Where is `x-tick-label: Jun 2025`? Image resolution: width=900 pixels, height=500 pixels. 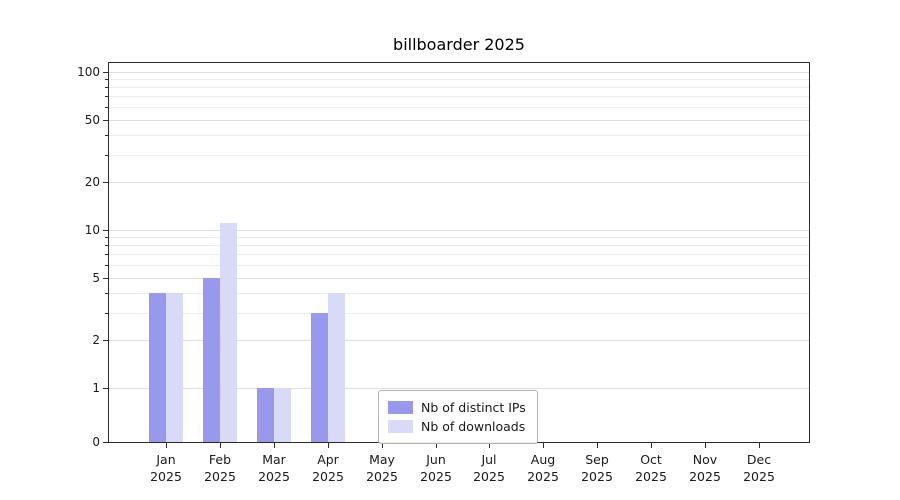
x-tick-label: Jun 2025 is located at coordinates (436, 468).